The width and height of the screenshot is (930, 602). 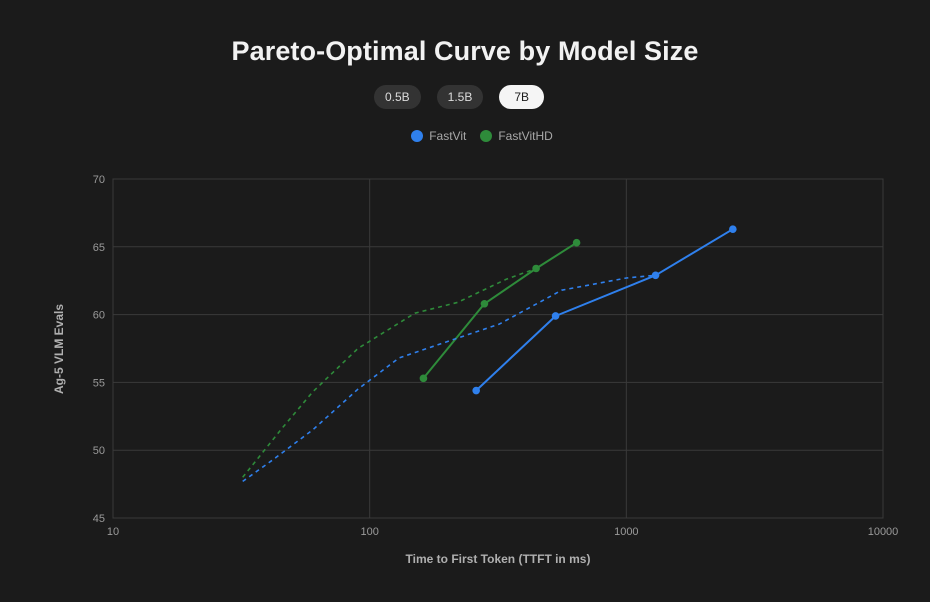 What do you see at coordinates (99, 248) in the screenshot?
I see `y-tick-label: 65` at bounding box center [99, 248].